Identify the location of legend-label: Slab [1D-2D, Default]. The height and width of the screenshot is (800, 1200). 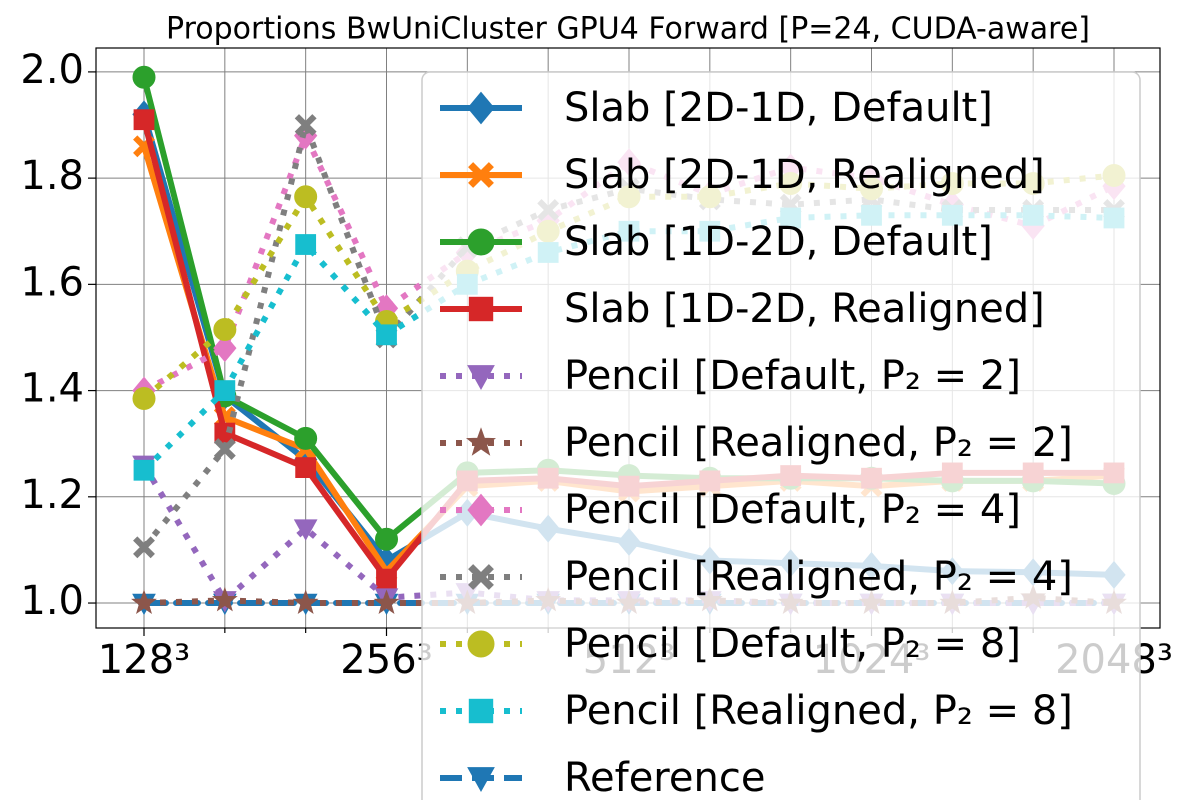
(778, 242).